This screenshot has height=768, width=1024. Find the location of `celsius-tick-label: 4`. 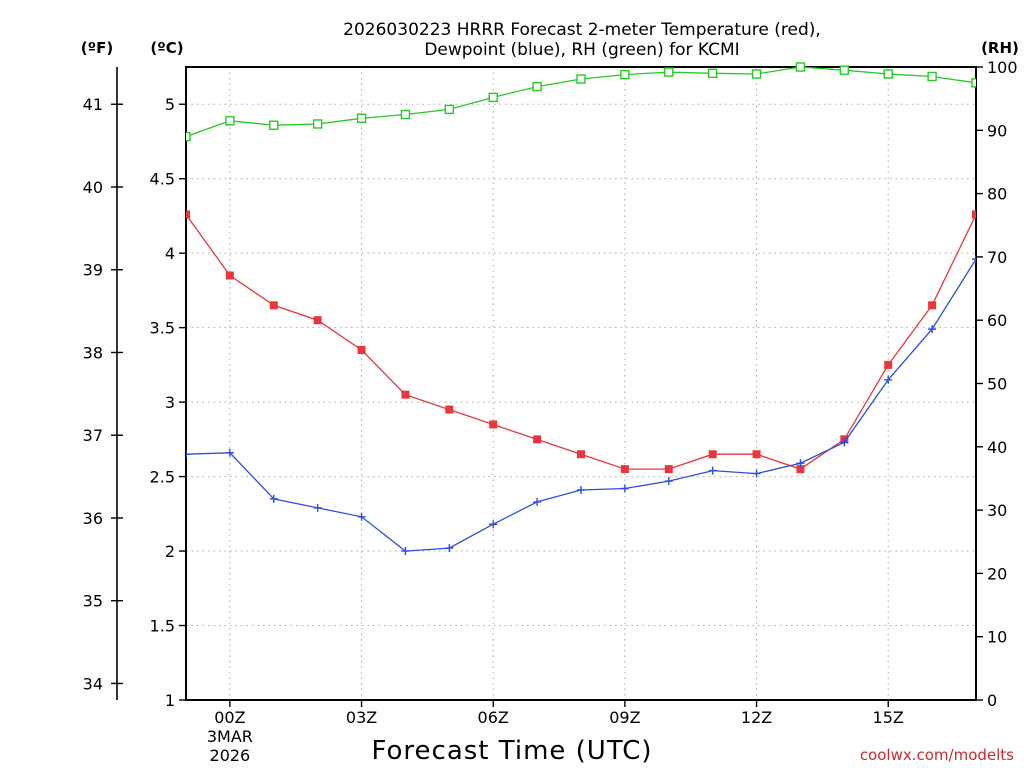

celsius-tick-label: 4 is located at coordinates (170, 253).